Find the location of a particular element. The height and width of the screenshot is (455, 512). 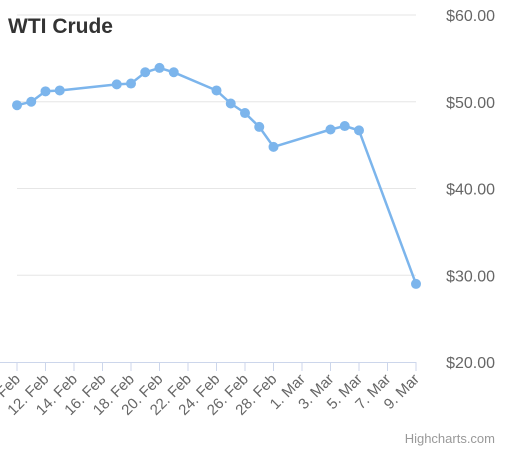

y-tick-label: $20.00 is located at coordinates (470, 363).